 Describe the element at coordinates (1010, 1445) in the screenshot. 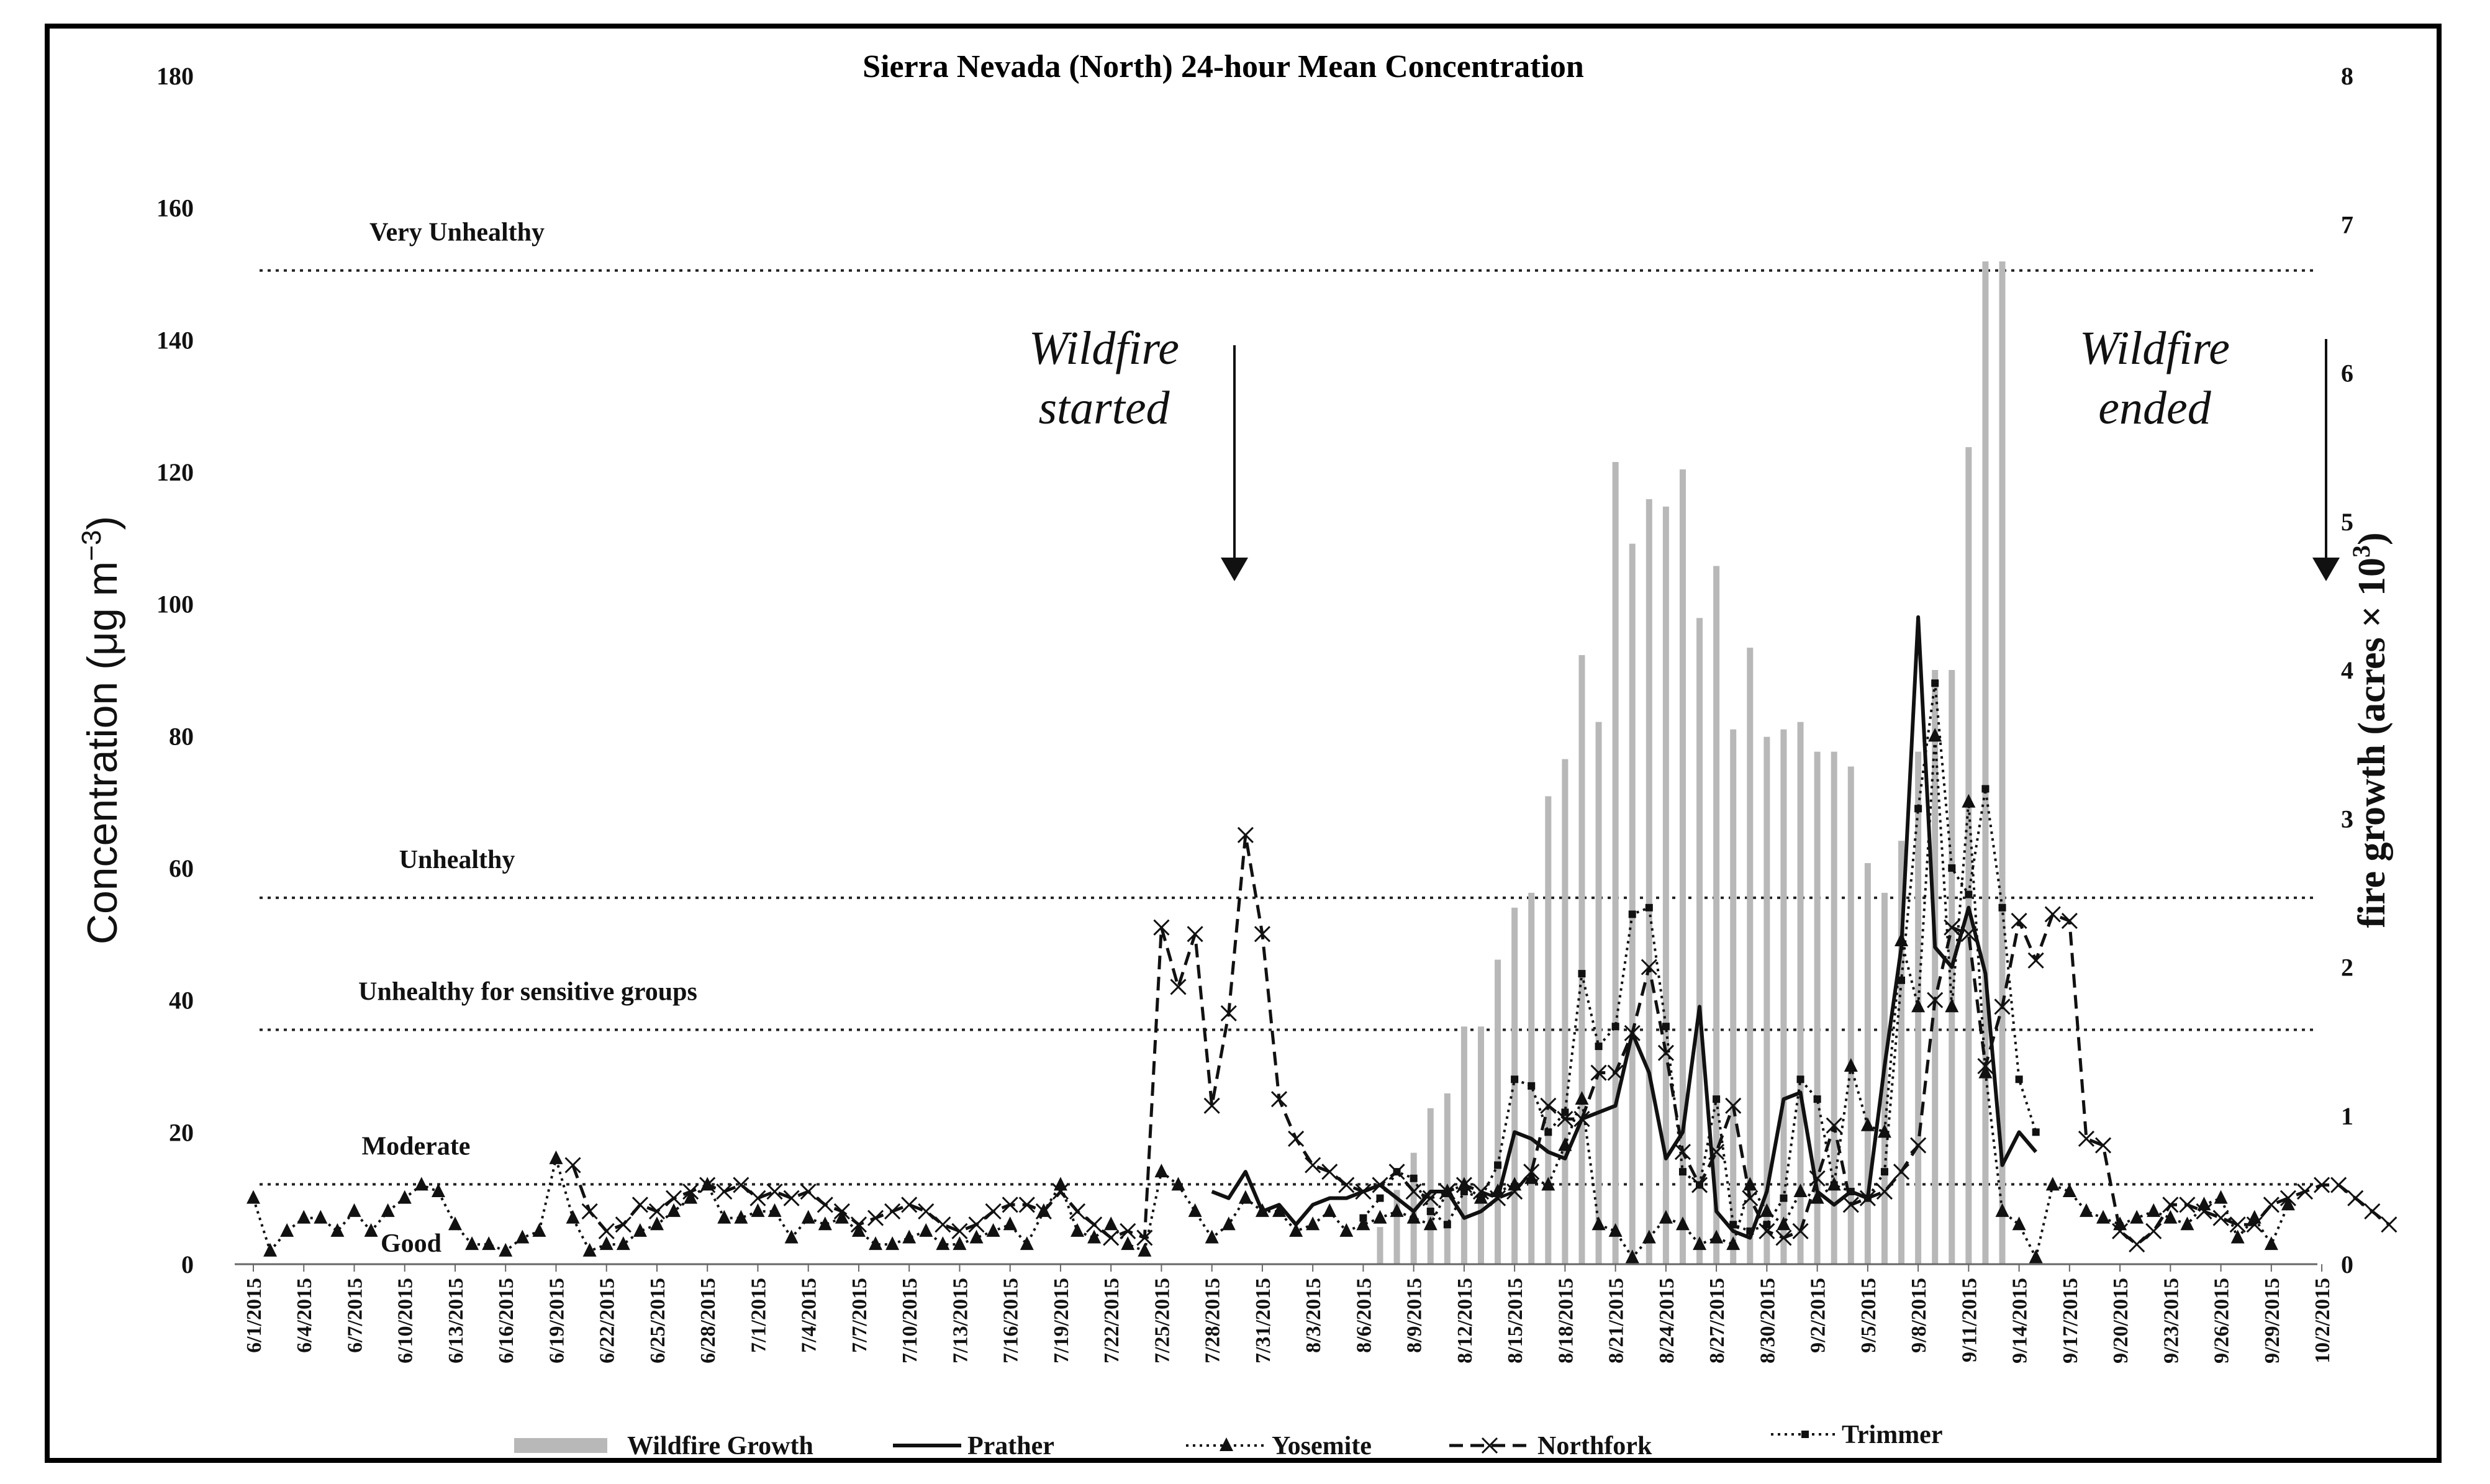

I see `legend-label: Prather` at that location.